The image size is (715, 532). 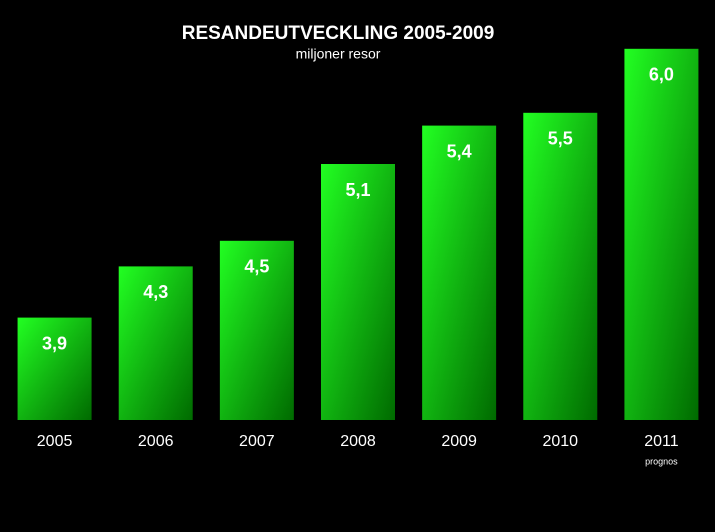 I want to click on x-tick-label: 2008, so click(x=358, y=441).